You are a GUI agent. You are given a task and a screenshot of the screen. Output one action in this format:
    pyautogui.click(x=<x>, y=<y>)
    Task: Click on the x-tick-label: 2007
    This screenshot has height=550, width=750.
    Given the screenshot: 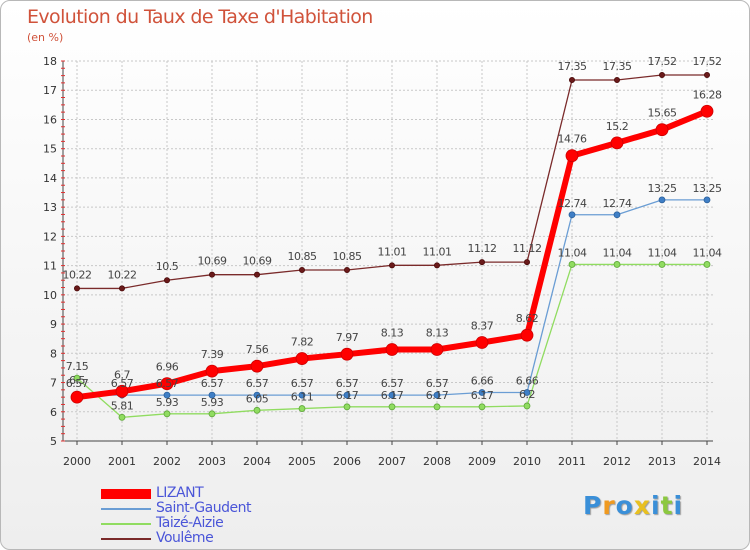 What is the action you would take?
    pyautogui.click(x=392, y=461)
    